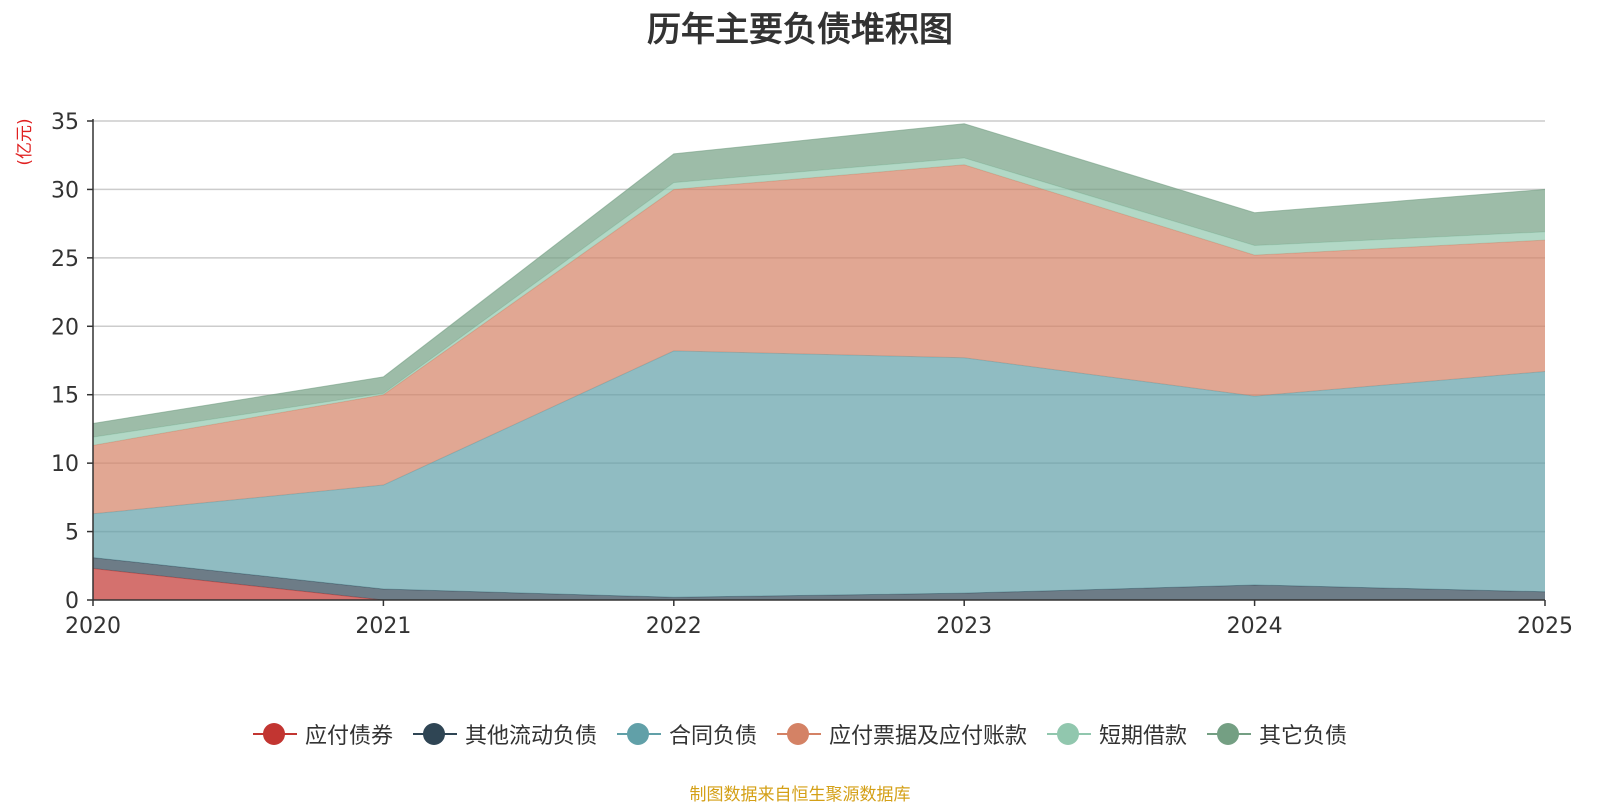 Image resolution: width=1600 pixels, height=805 pixels. Describe the element at coordinates (25, 141) in the screenshot. I see `y-axis-unit-label: (亿元)` at that location.